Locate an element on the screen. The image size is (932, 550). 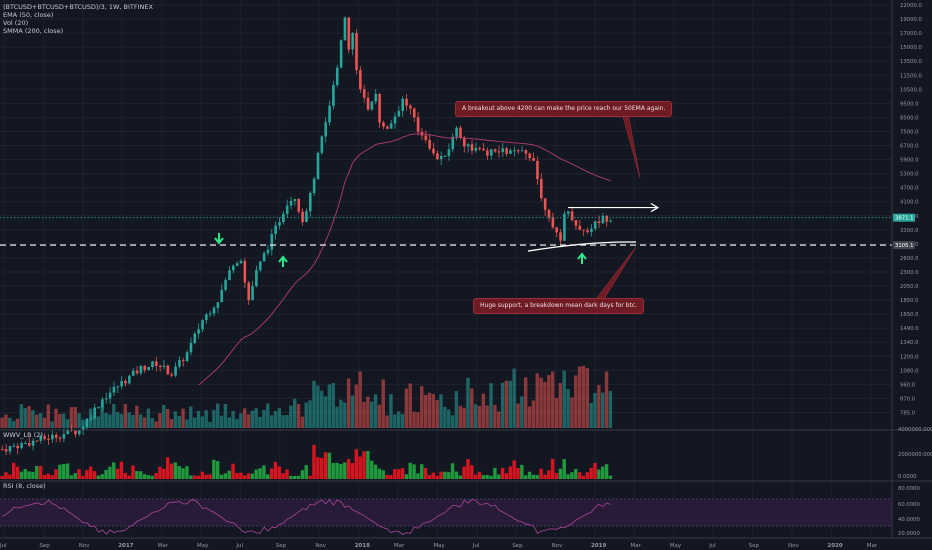
rsi-pane-title: RSI (8, close) is located at coordinates (24, 486).